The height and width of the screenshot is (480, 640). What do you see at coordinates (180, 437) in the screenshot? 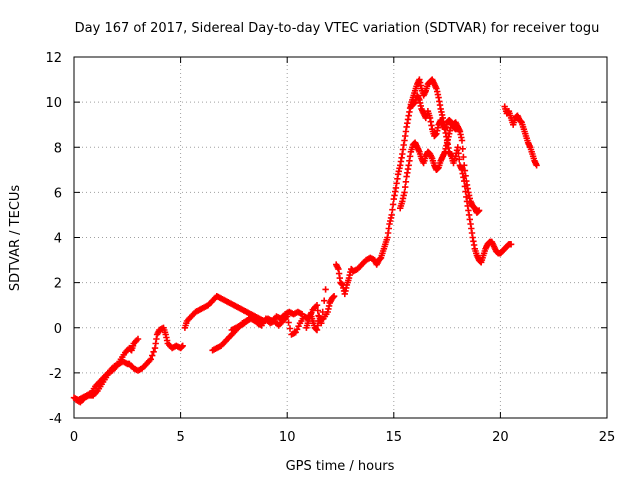
I see `x-tick-label: 5` at bounding box center [180, 437].